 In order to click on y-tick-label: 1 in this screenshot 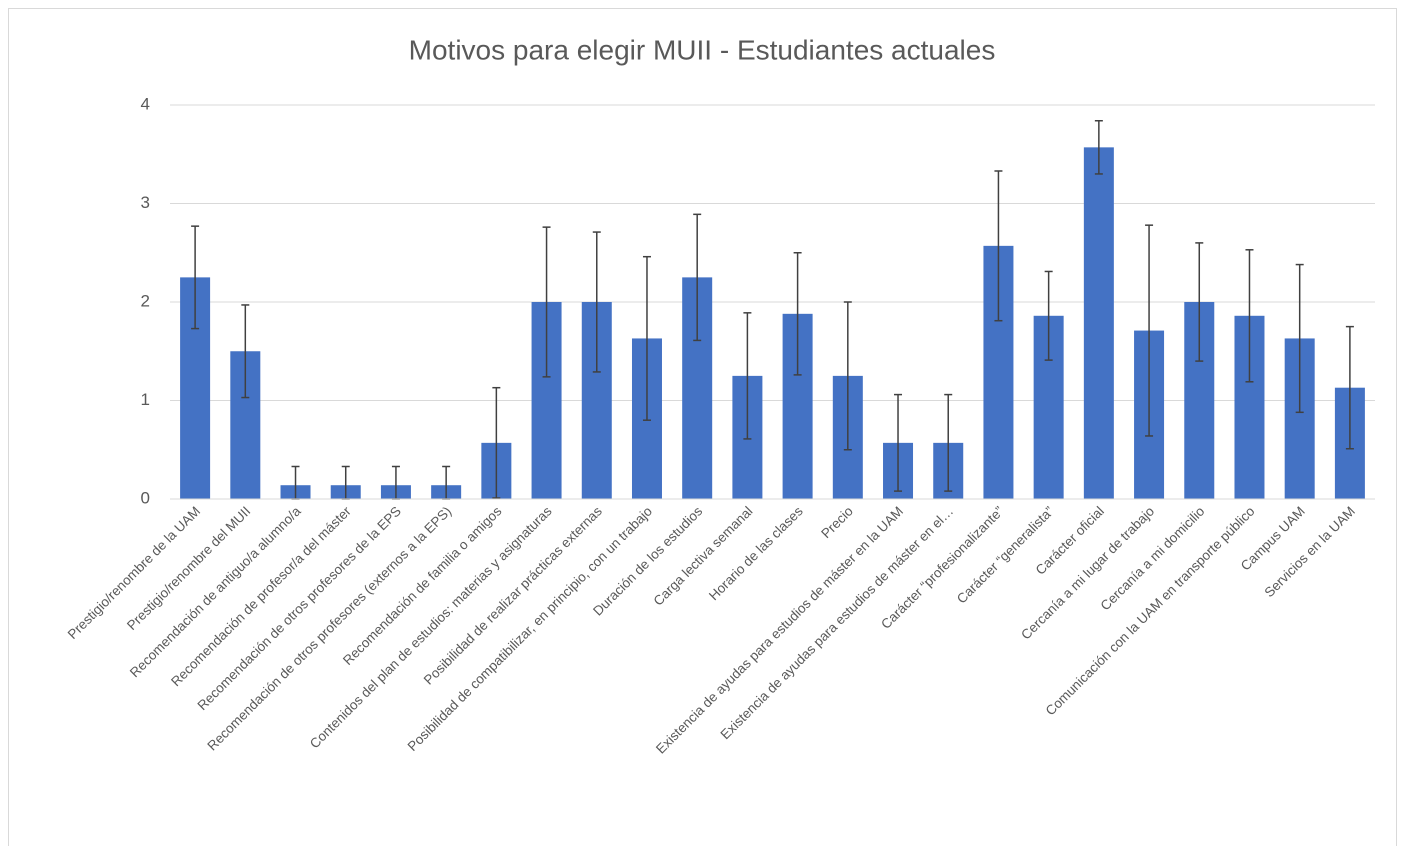, I will do `click(145, 399)`.